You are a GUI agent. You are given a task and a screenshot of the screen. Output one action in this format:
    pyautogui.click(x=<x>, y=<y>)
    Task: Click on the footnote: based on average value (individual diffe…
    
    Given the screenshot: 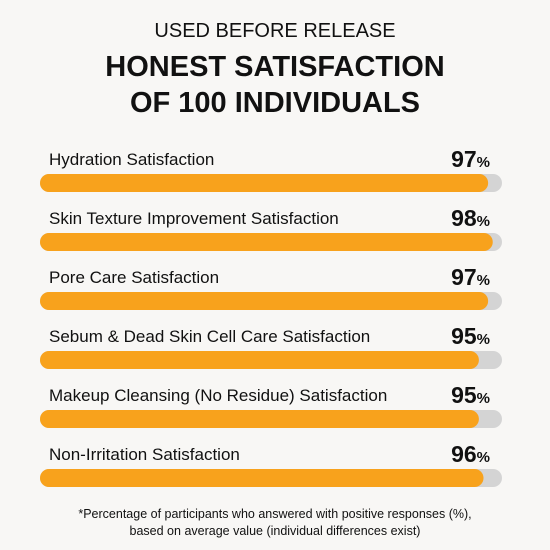 What is the action you would take?
    pyautogui.click(x=275, y=531)
    